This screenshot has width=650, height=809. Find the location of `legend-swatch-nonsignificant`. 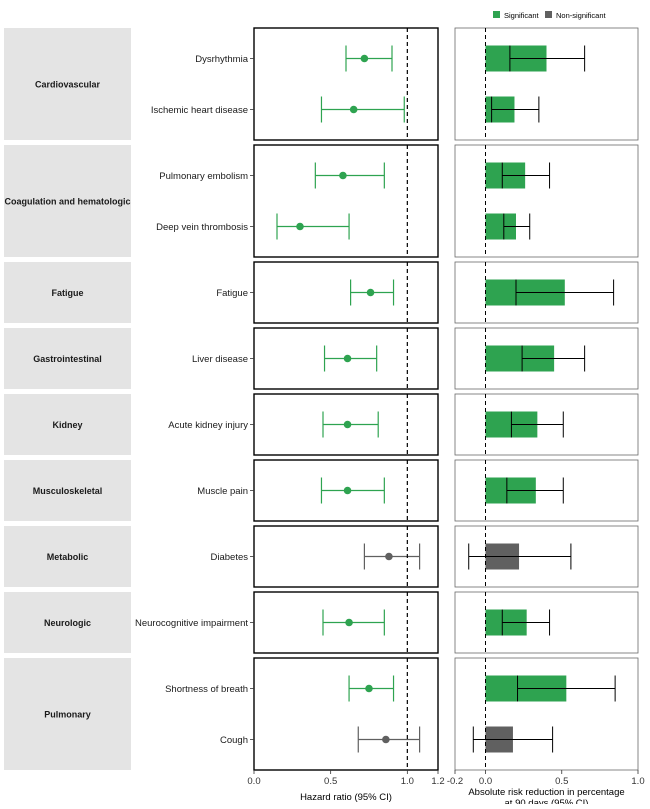

legend-swatch-nonsignificant is located at coordinates (548, 14).